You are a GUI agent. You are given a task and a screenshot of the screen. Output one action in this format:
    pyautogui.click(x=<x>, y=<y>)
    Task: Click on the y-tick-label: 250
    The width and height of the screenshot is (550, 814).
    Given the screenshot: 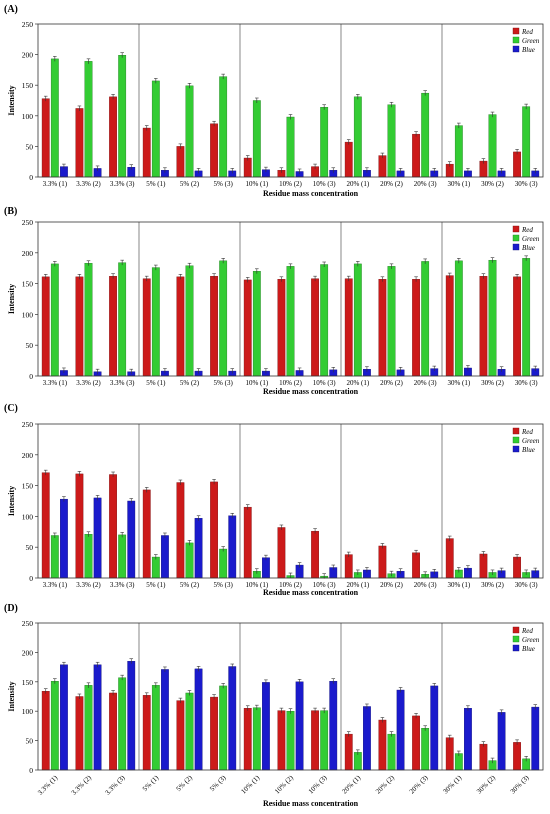 What is the action you would take?
    pyautogui.click(x=28, y=24)
    